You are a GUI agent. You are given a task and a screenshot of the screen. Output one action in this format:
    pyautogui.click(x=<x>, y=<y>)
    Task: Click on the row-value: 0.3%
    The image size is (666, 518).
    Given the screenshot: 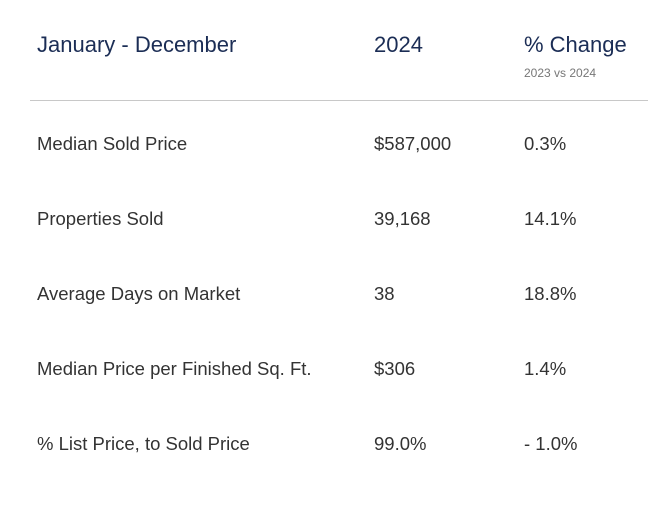 What is the action you would take?
    pyautogui.click(x=545, y=143)
    